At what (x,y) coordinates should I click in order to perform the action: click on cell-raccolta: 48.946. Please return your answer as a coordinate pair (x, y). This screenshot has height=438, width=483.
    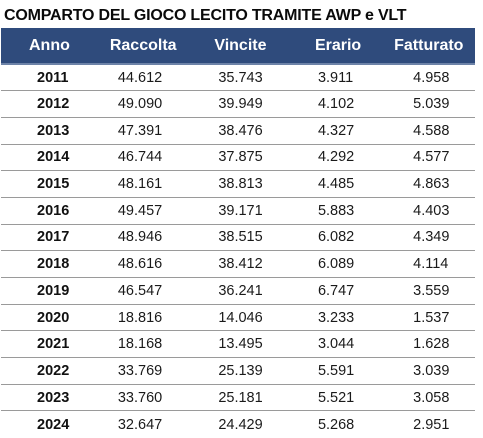
    Looking at the image, I should click on (143, 238).